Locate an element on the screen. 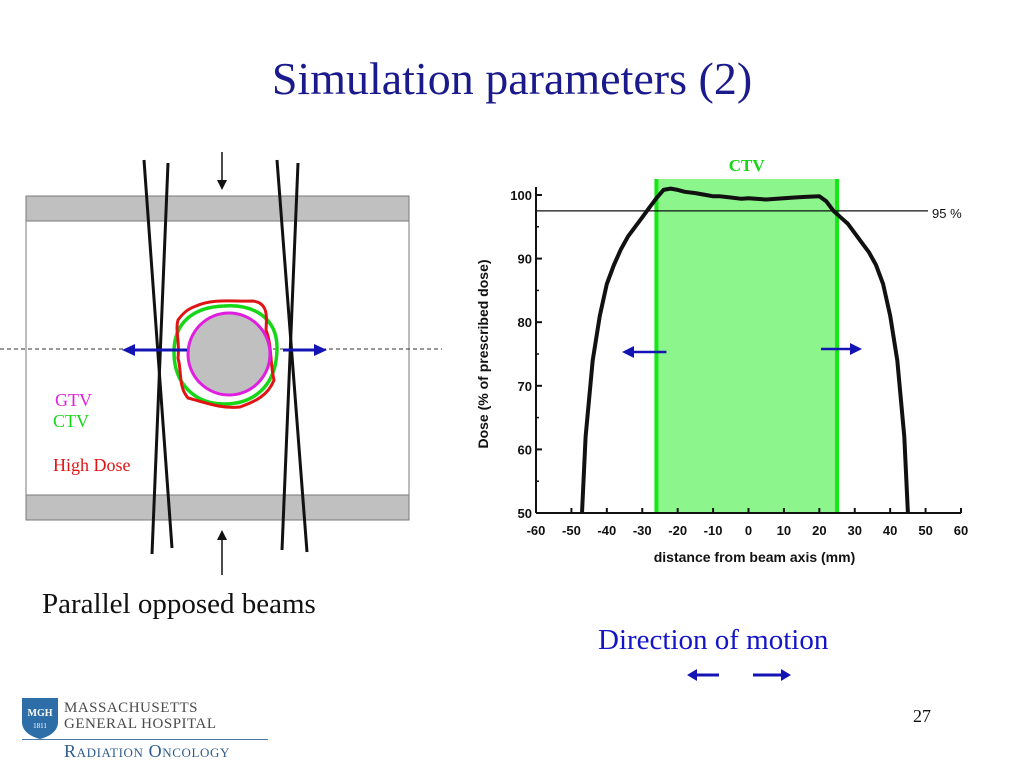 The height and width of the screenshot is (768, 1024). motion-arrow-right-head is located at coordinates (320, 350).